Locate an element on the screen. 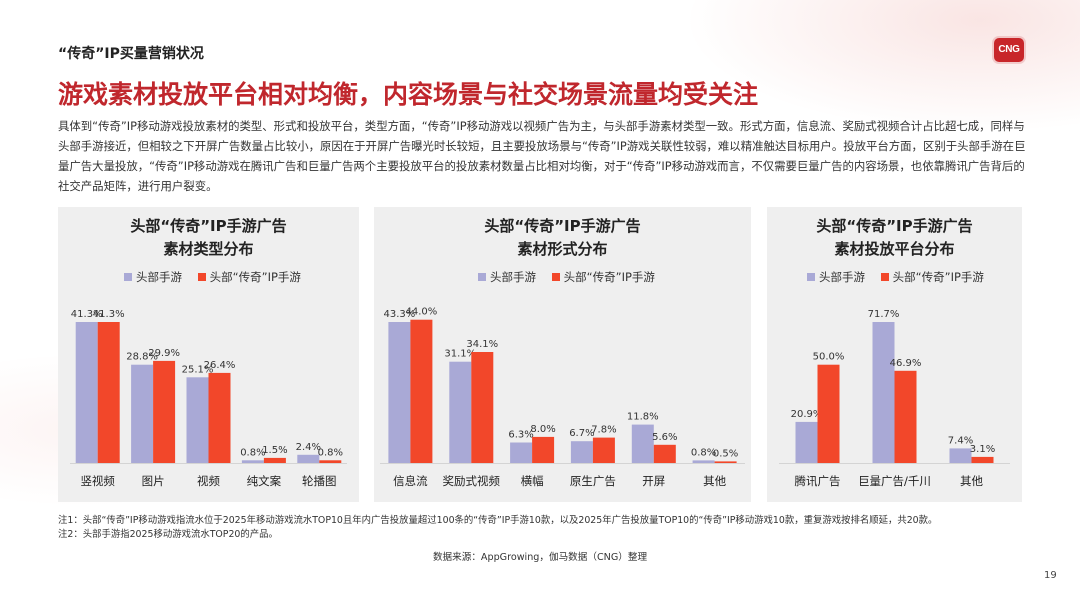 This screenshot has width=1080, height=607. chart-title: 头部“传奇”IP手游广告 素材投放平台分布 is located at coordinates (894, 238).